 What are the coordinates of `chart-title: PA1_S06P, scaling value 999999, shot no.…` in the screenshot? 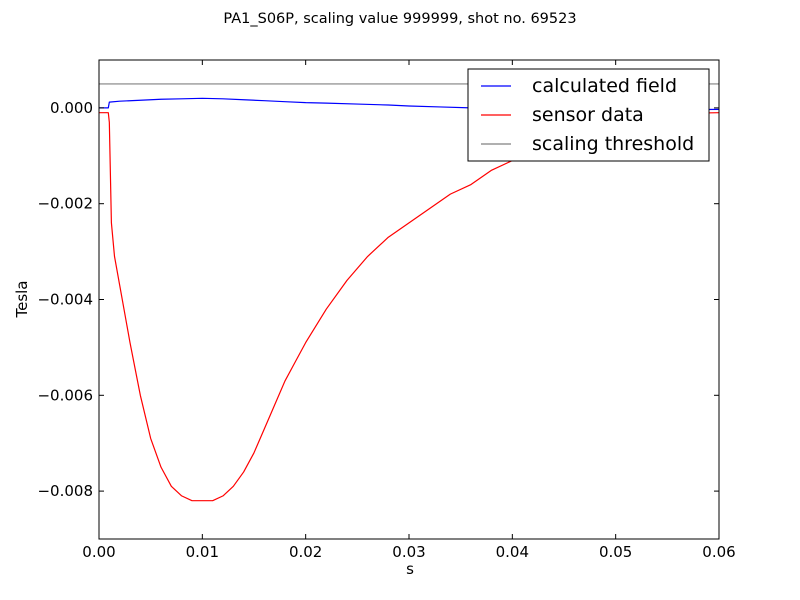 It's located at (399, 19).